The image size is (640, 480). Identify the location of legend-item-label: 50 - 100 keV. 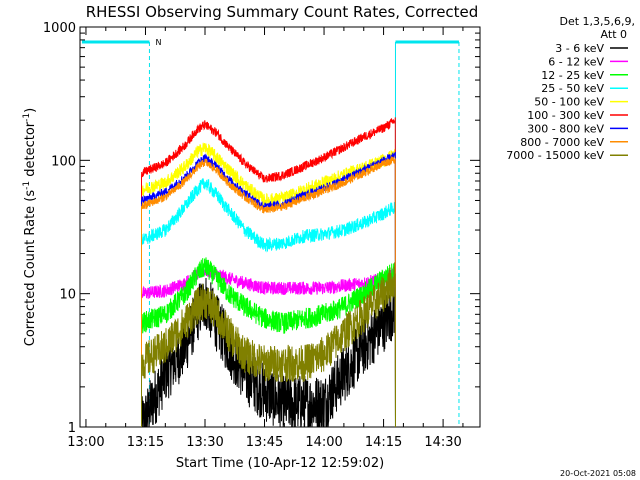
(569, 102).